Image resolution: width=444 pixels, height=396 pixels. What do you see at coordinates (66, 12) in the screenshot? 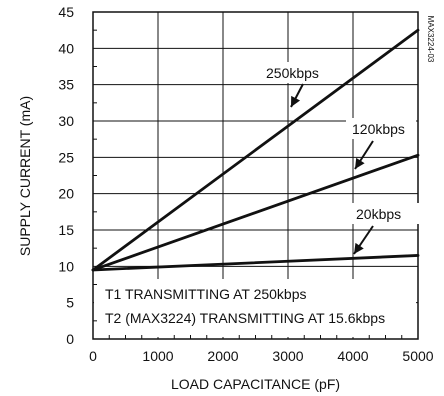
I see `y-tick-label: 45` at bounding box center [66, 12].